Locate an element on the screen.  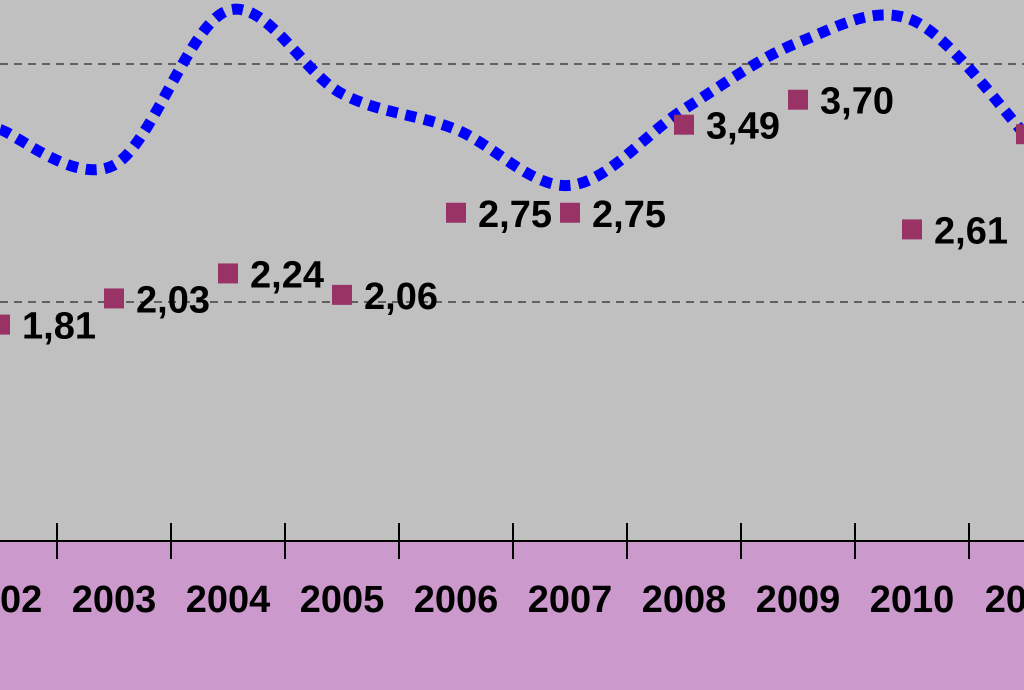
x-tick-label: 2011 is located at coordinates (1004, 600).